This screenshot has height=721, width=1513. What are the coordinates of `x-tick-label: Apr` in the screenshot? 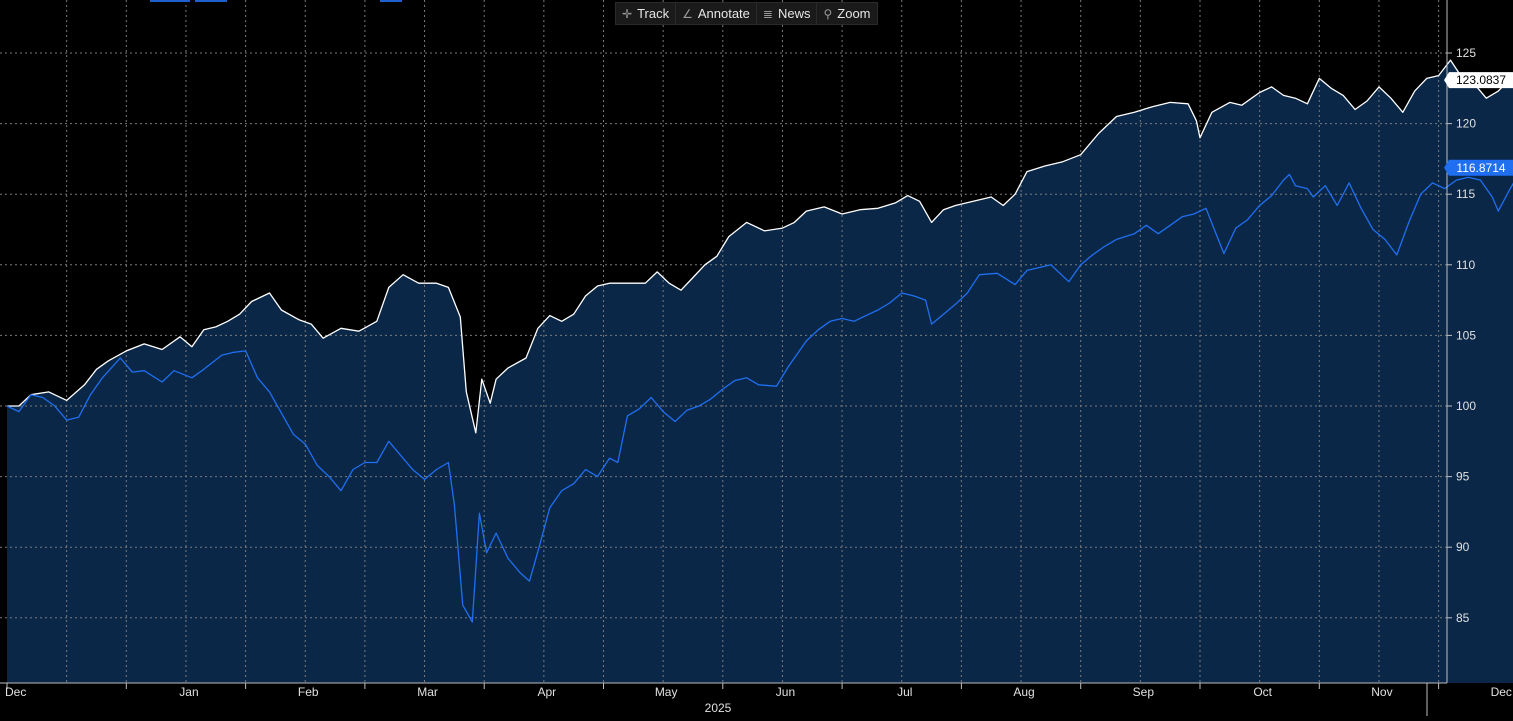 It's located at (547, 692).